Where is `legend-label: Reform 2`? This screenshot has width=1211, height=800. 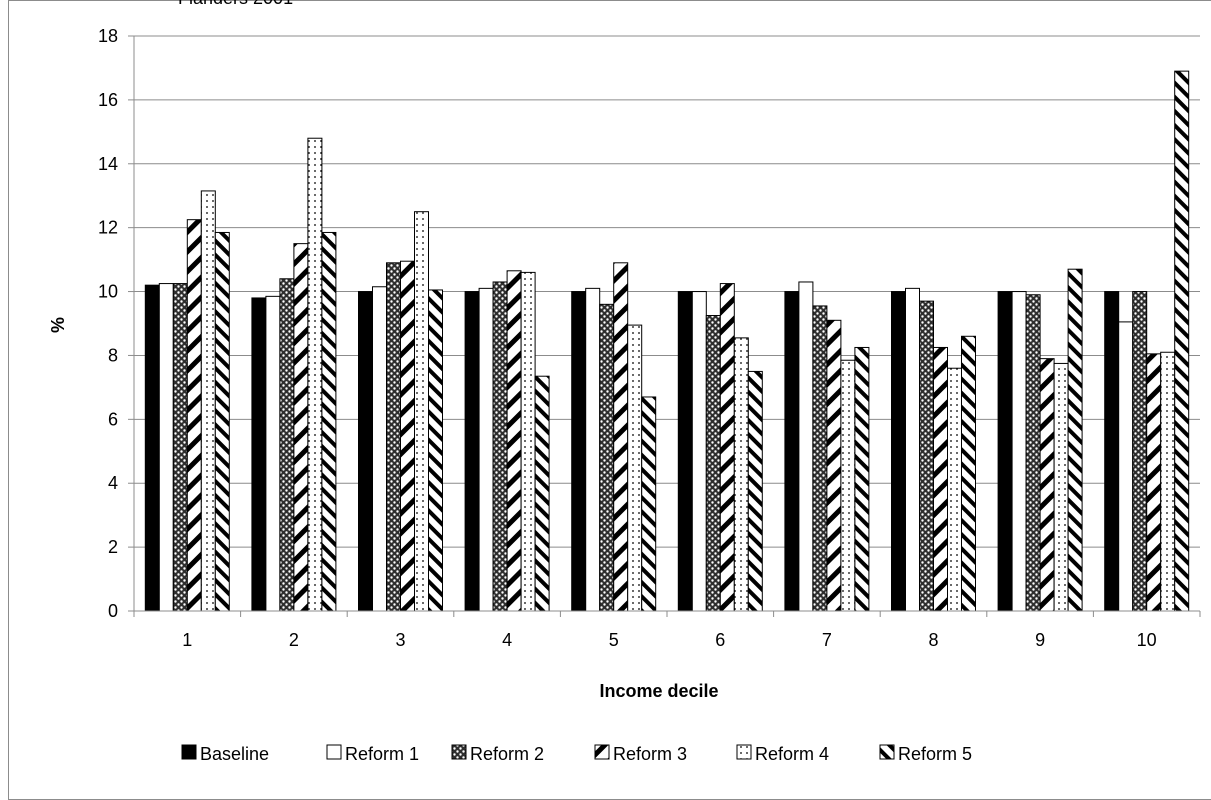
legend-label: Reform 2 is located at coordinates (507, 754).